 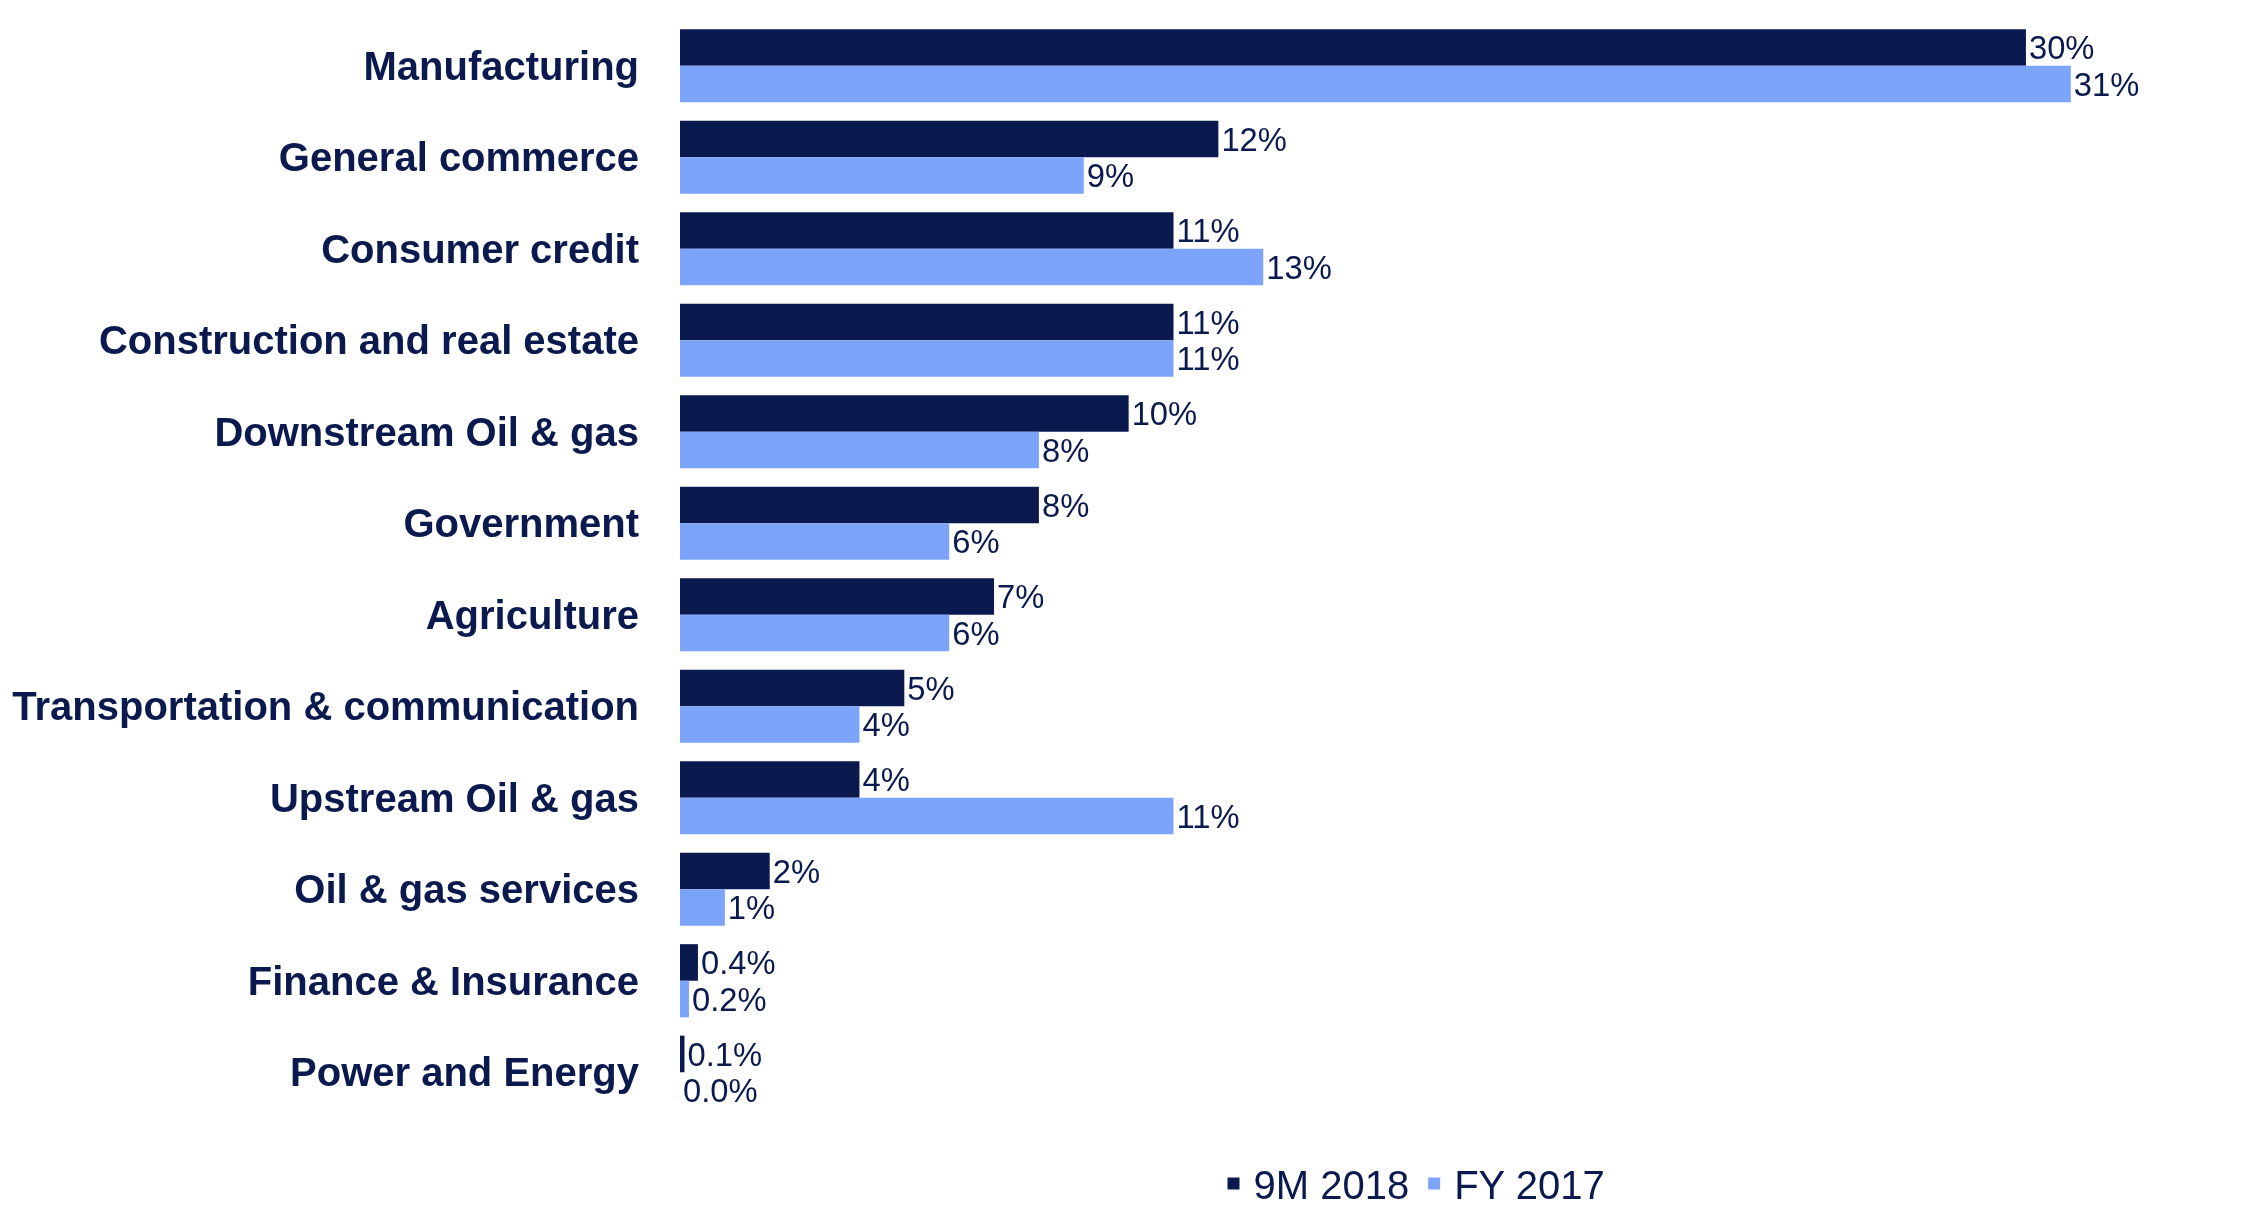 I want to click on data-label: 0.4%, so click(x=738, y=963).